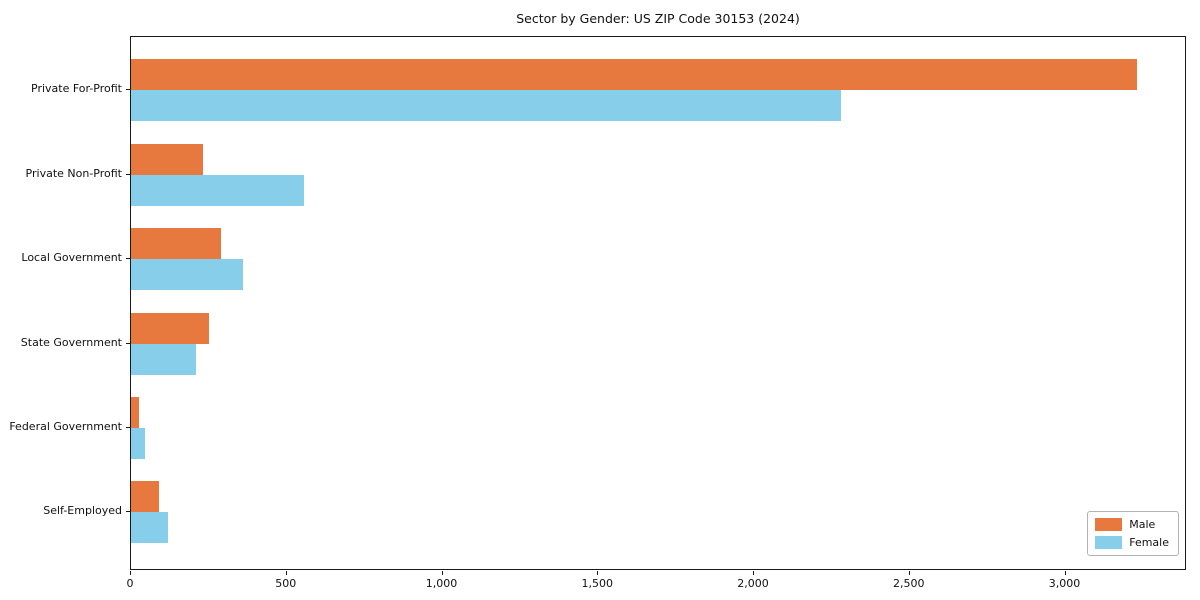 The image size is (1200, 600). I want to click on bar-female-federal-government, so click(138, 443).